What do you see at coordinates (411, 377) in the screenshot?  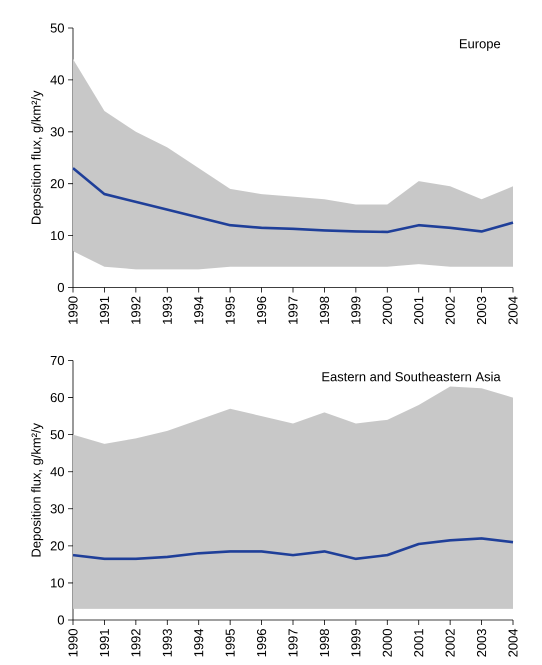 I see `text: Eastern and Southeastern Asia` at bounding box center [411, 377].